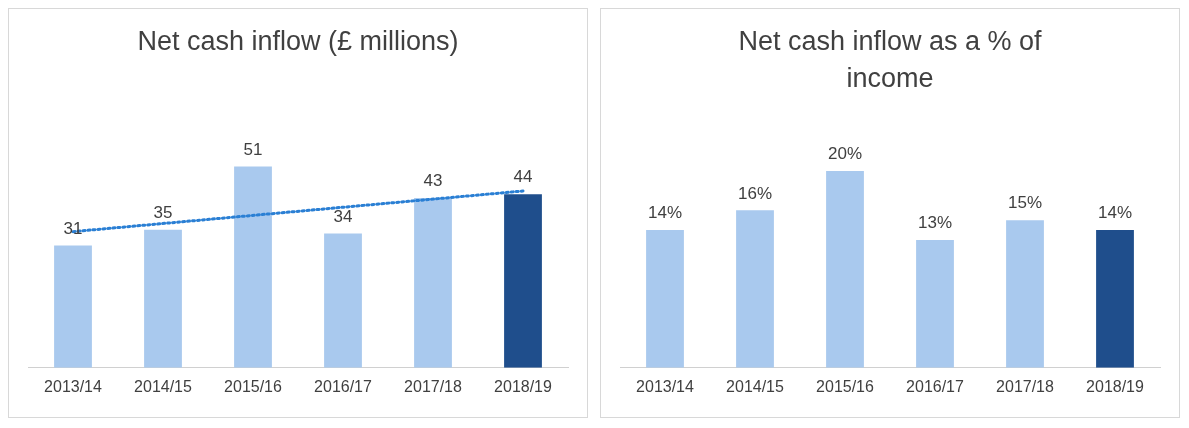 This screenshot has width=1189, height=428. I want to click on data-label: 51, so click(253, 149).